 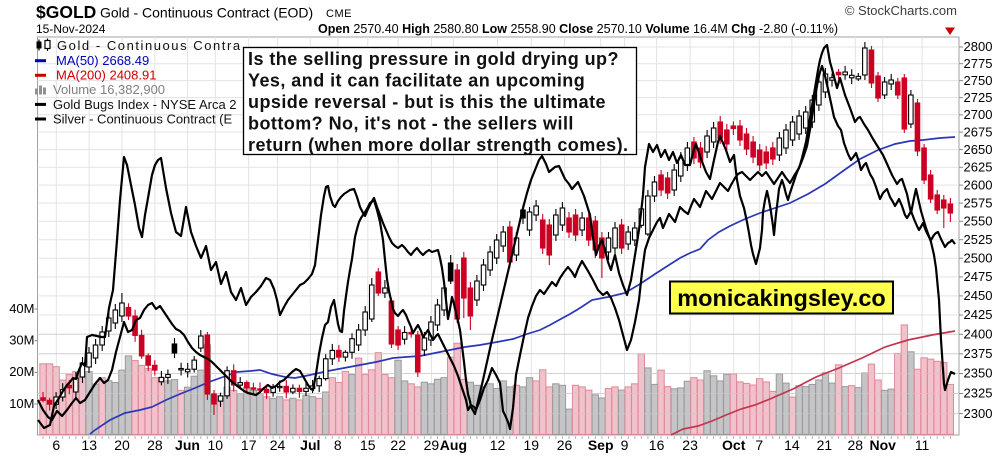 What do you see at coordinates (310, 445) in the screenshot?
I see `svg-text: Jul` at bounding box center [310, 445].